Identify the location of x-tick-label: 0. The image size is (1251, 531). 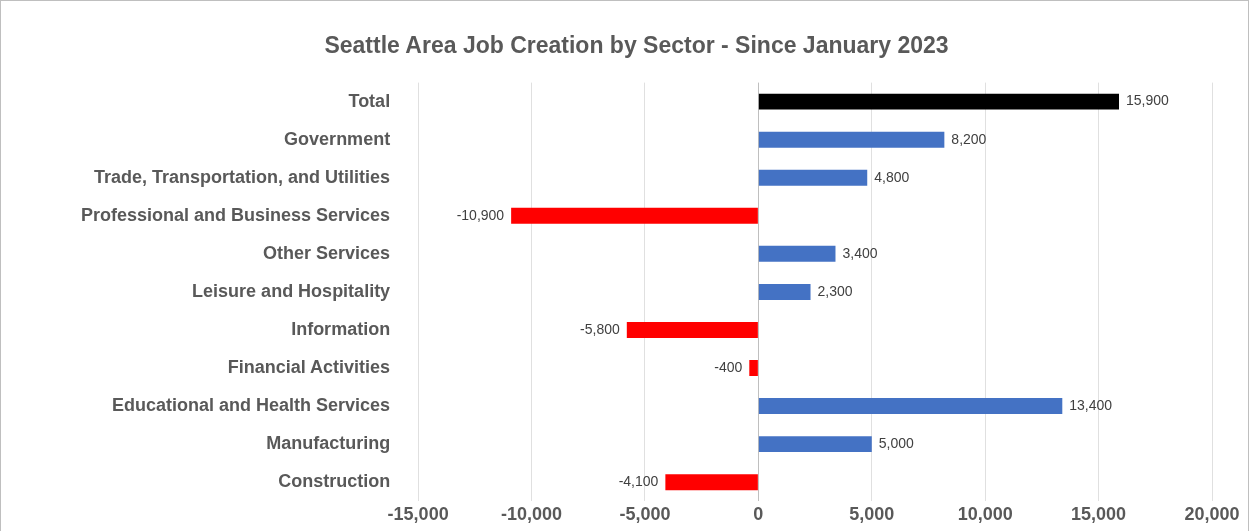
(758, 513).